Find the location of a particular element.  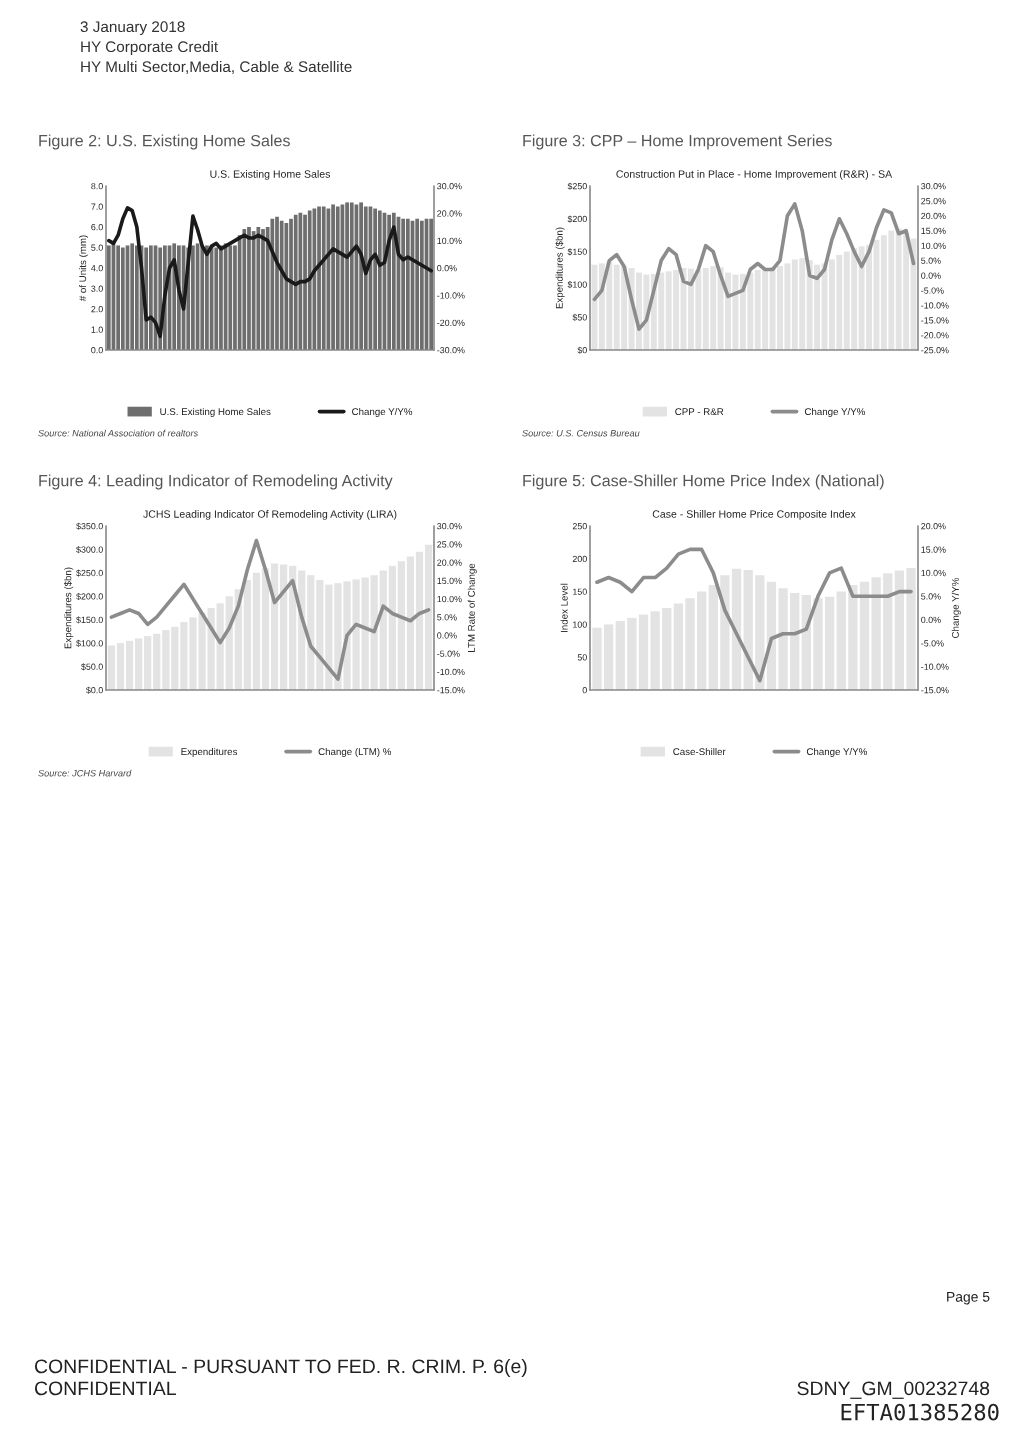

chart-title: Figure 5: Case-Shiller Home Price Index (National) is located at coordinates (703, 482).